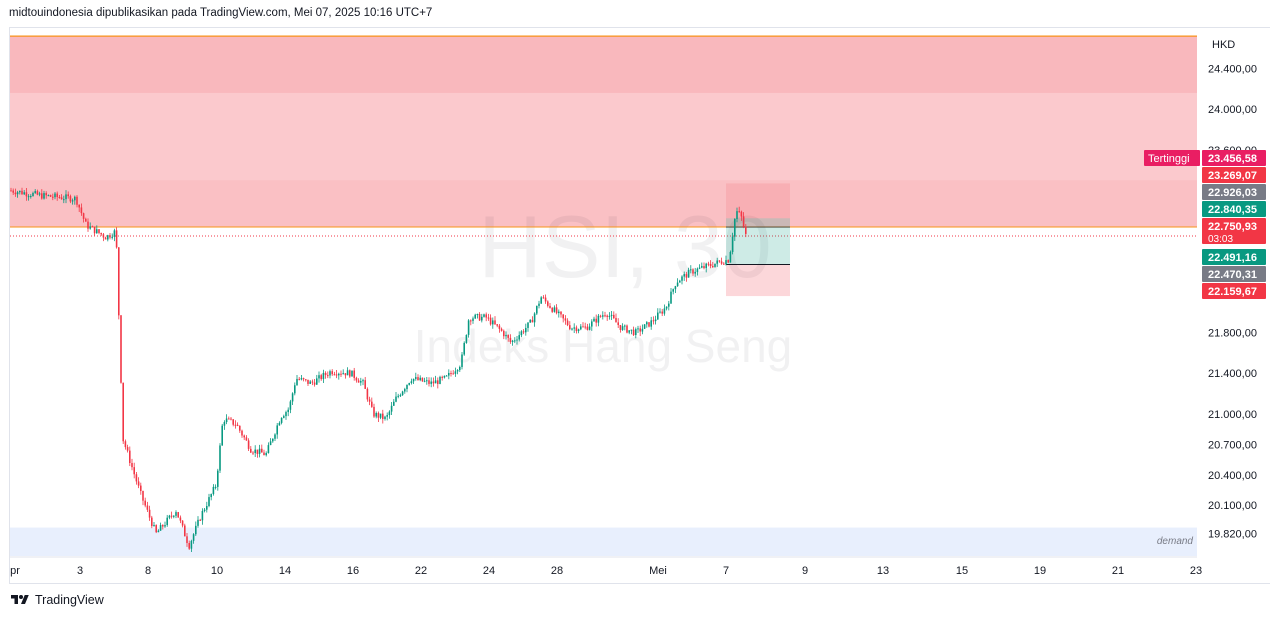  I want to click on currency-label: HKD, so click(1223, 45).